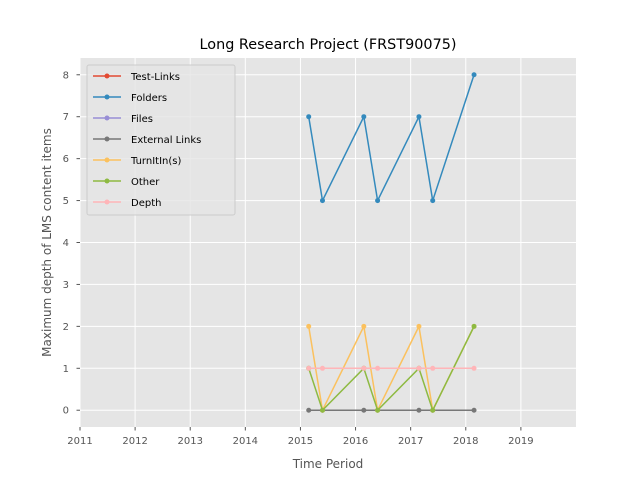 Image resolution: width=640 pixels, height=480 pixels. I want to click on legend-entry: Folders, so click(149, 98).